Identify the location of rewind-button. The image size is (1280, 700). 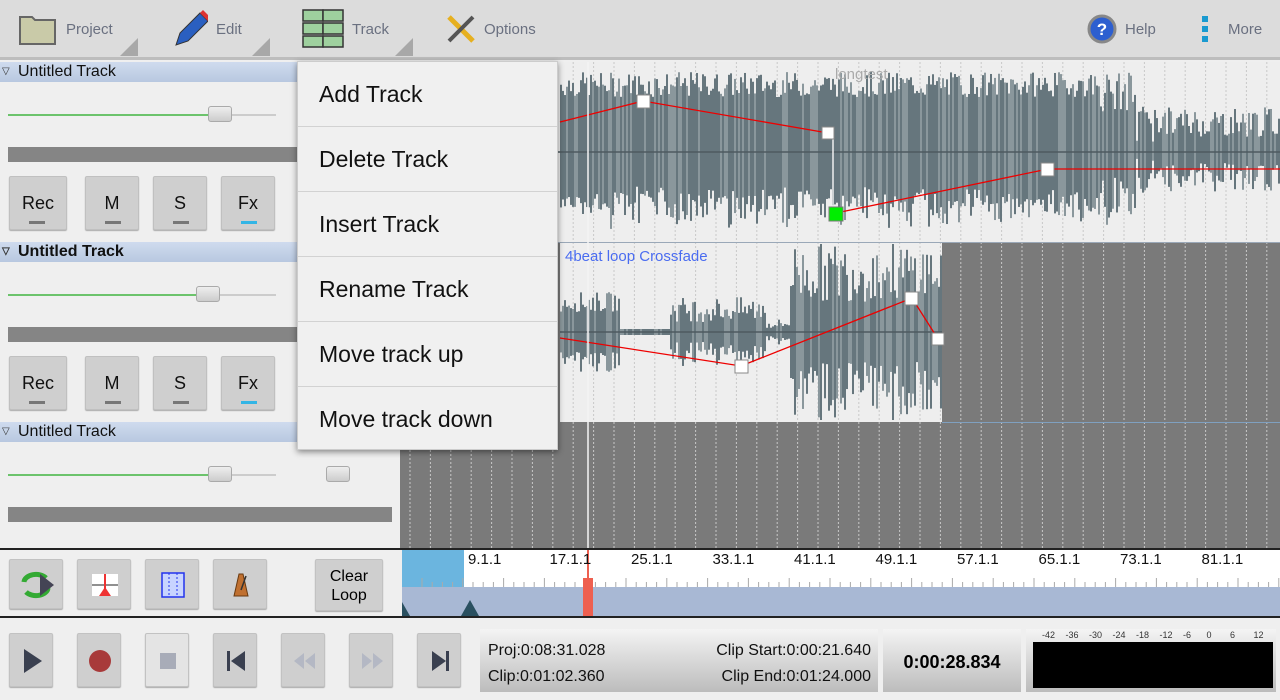
(303, 660).